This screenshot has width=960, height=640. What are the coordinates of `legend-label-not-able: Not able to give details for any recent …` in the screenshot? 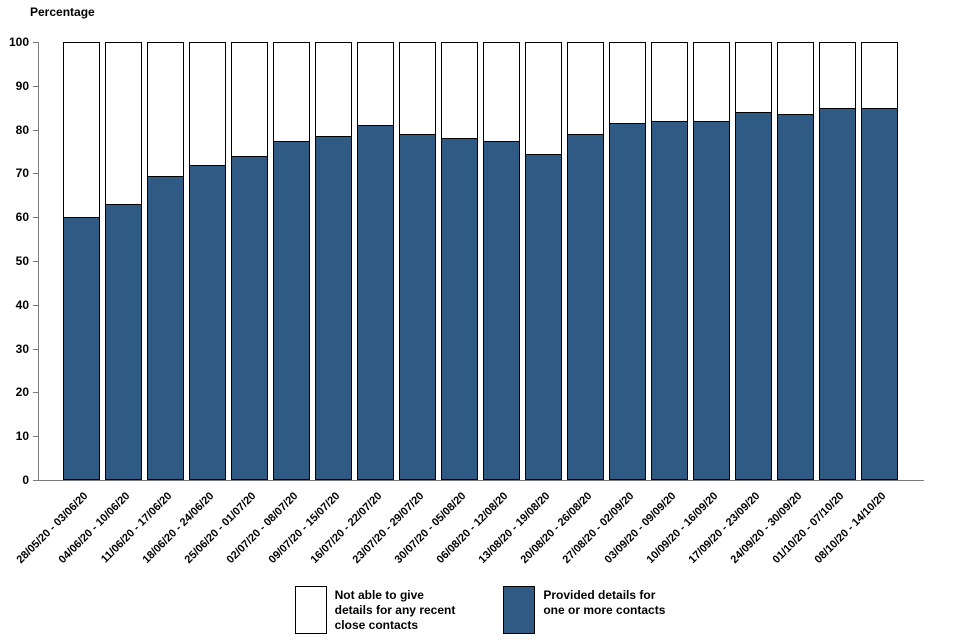 It's located at (395, 610).